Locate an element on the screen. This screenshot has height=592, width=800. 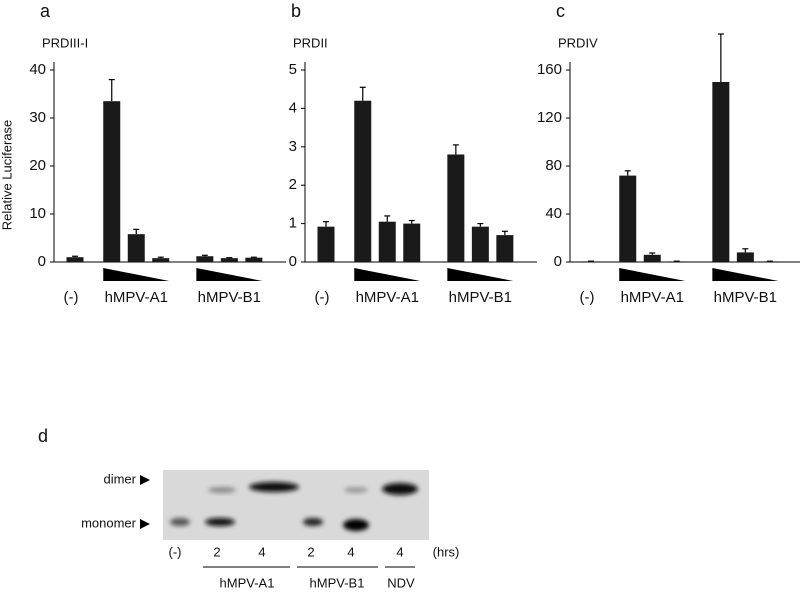
group-label: hMPV-B1 is located at coordinates (337, 582).